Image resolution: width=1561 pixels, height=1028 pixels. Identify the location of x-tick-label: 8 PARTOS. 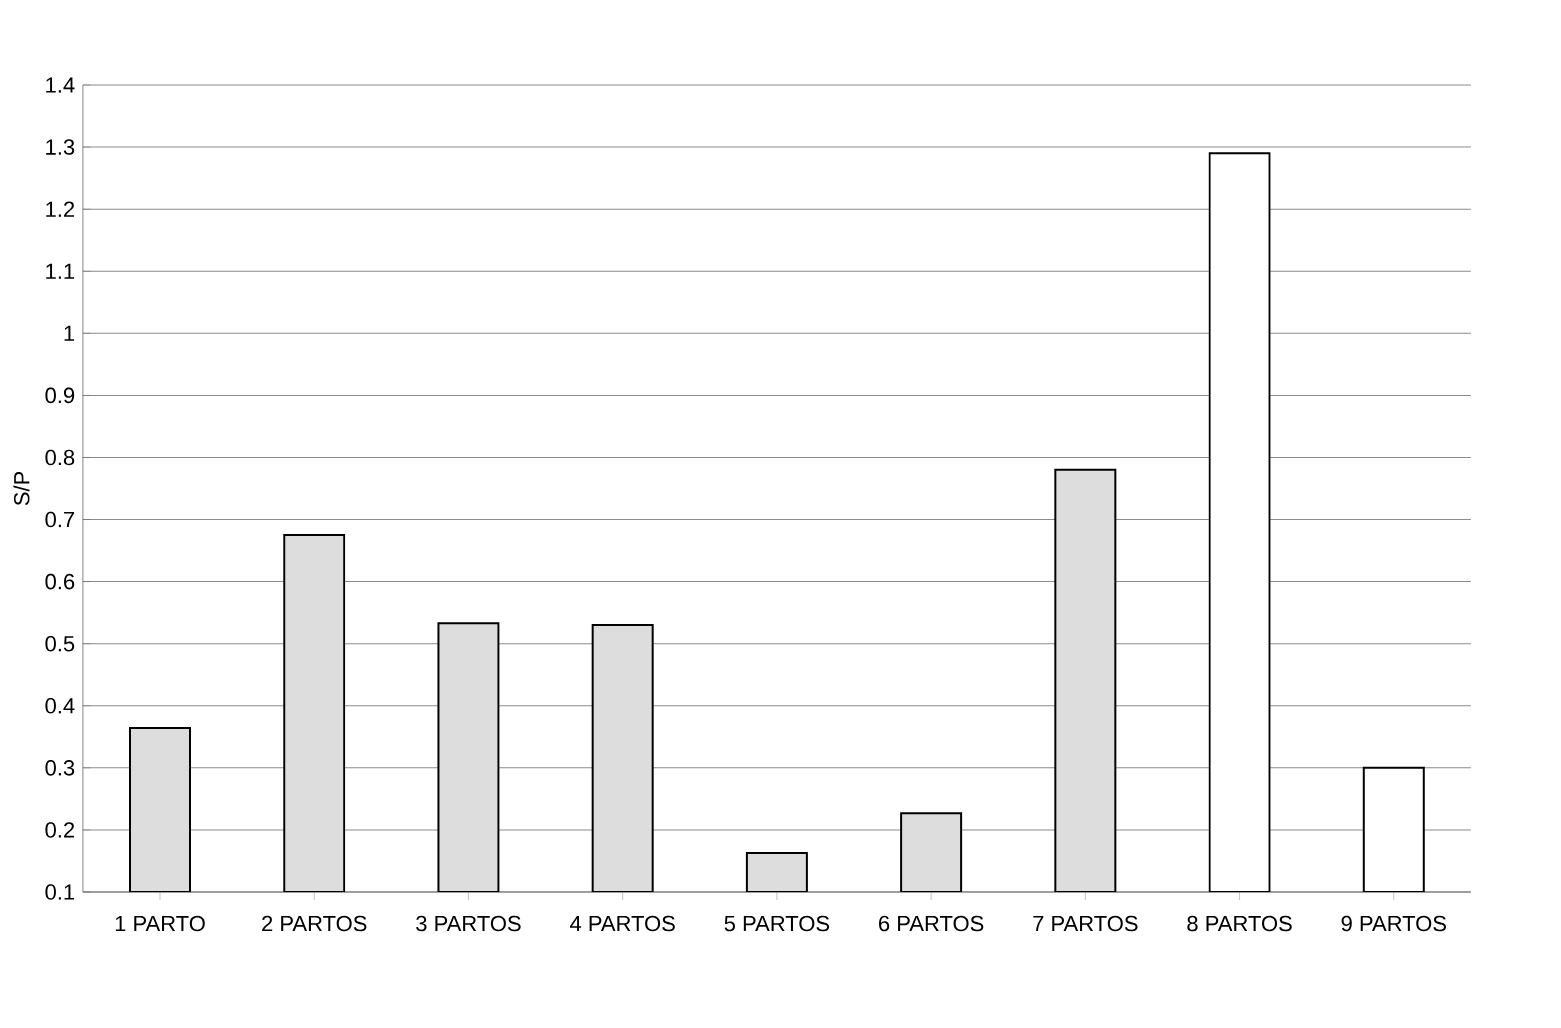
(1239, 923).